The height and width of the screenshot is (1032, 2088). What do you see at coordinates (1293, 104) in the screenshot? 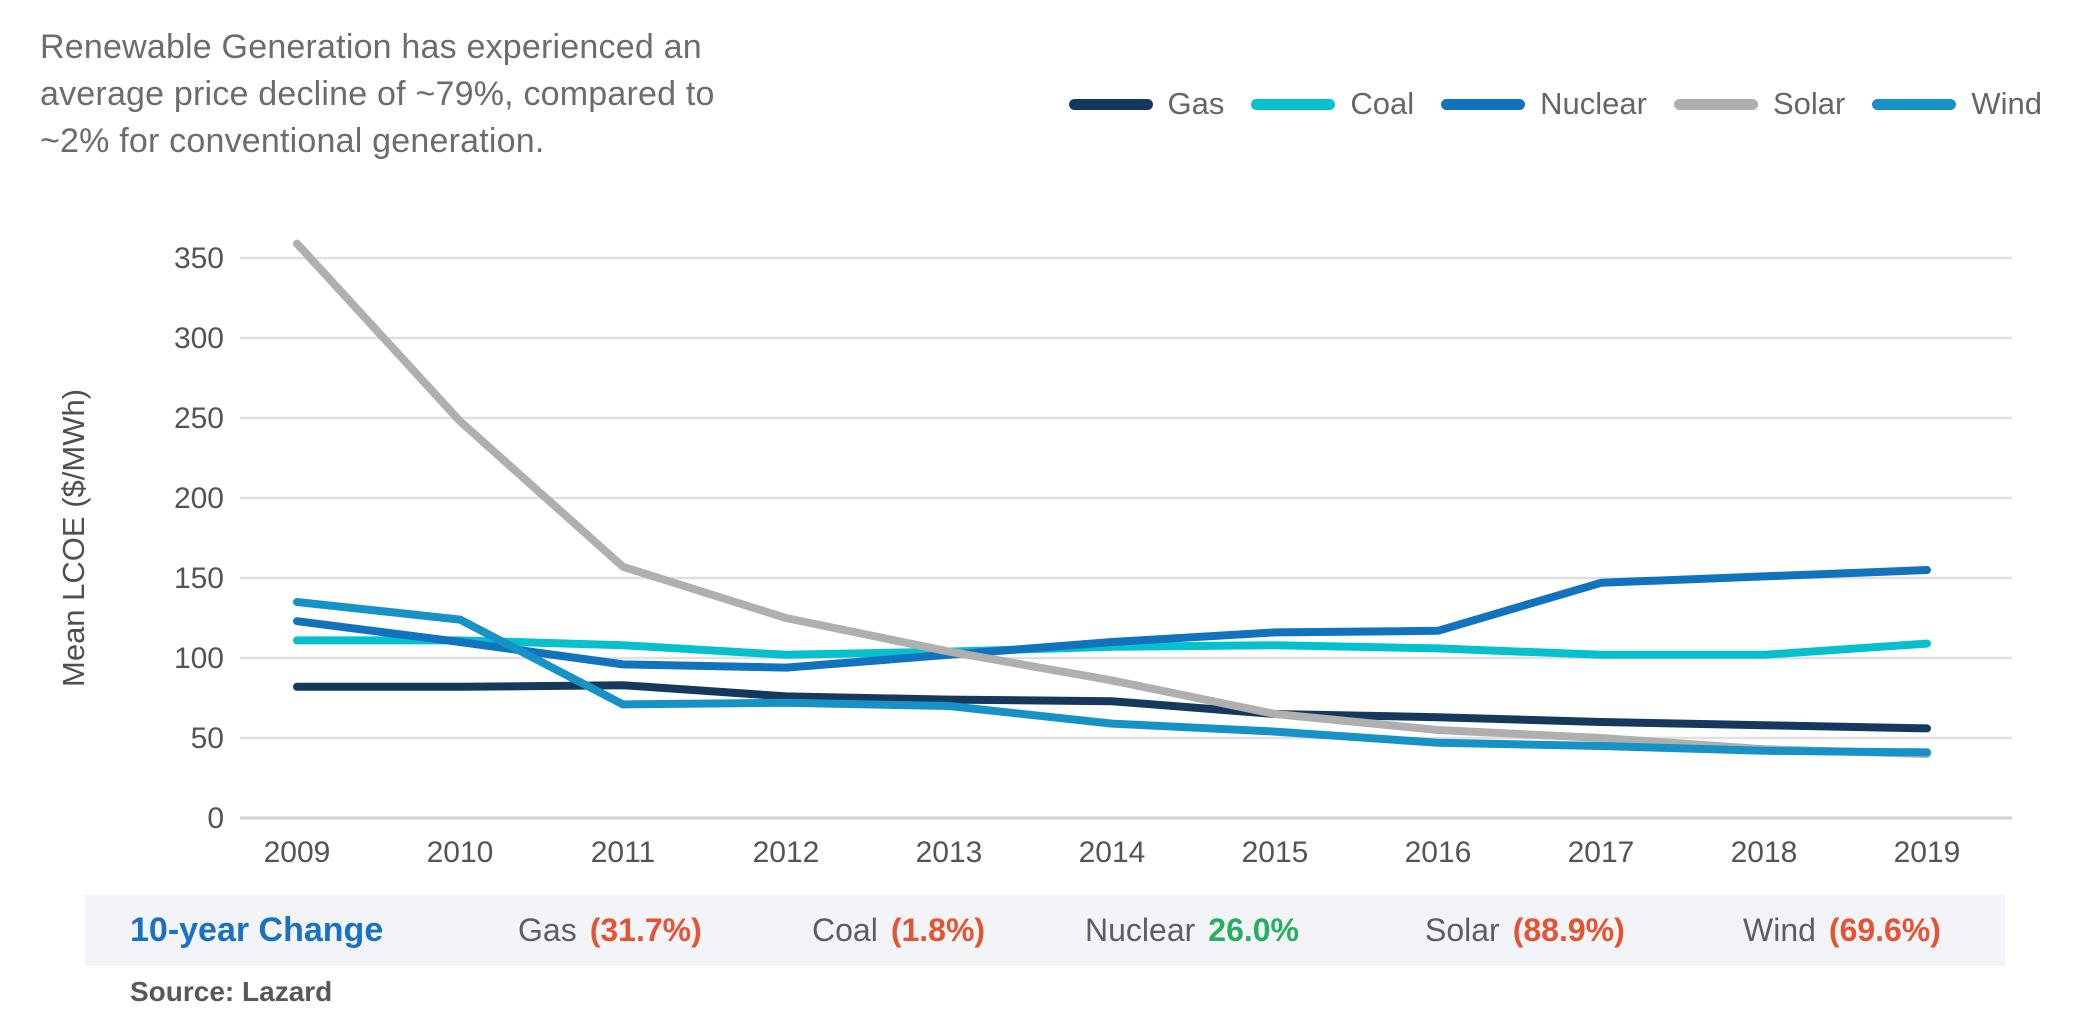
I see `coal-line-swatch-icon` at bounding box center [1293, 104].